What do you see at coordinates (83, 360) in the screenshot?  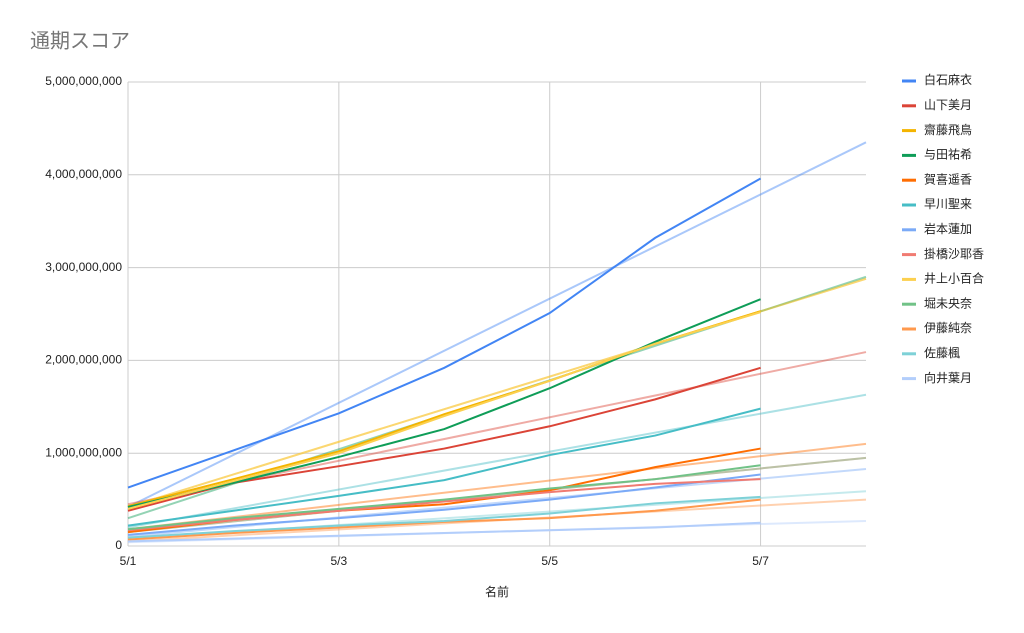 I see `y-tick-label: 2,000,000,000` at bounding box center [83, 360].